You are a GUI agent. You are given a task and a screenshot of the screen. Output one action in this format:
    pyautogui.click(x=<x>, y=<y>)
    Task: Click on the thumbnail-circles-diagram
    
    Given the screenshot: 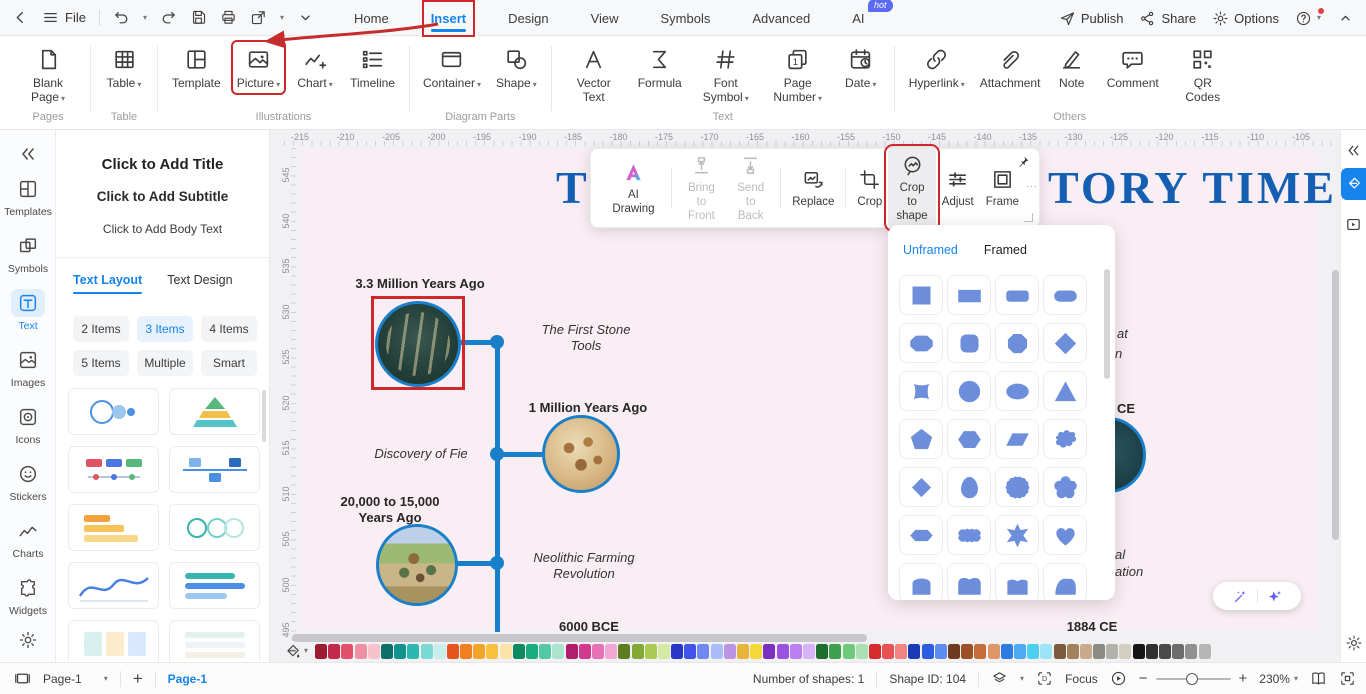 What is the action you would take?
    pyautogui.click(x=113, y=411)
    